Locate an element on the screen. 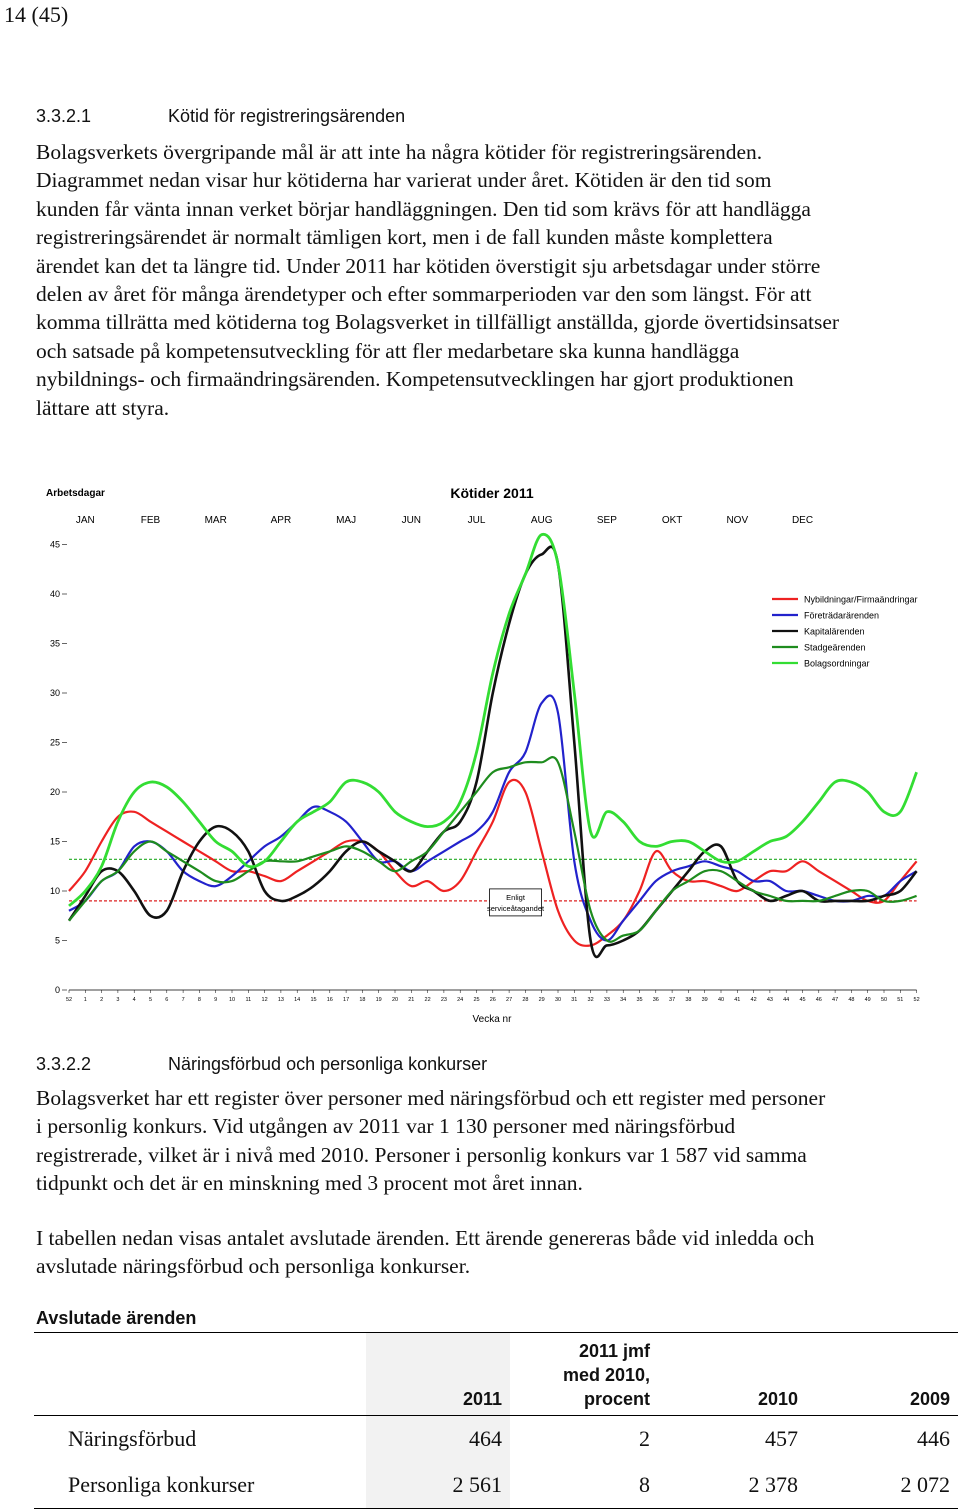 The width and height of the screenshot is (960, 1509). section-title: Kötid för registreringsärenden is located at coordinates (287, 116).